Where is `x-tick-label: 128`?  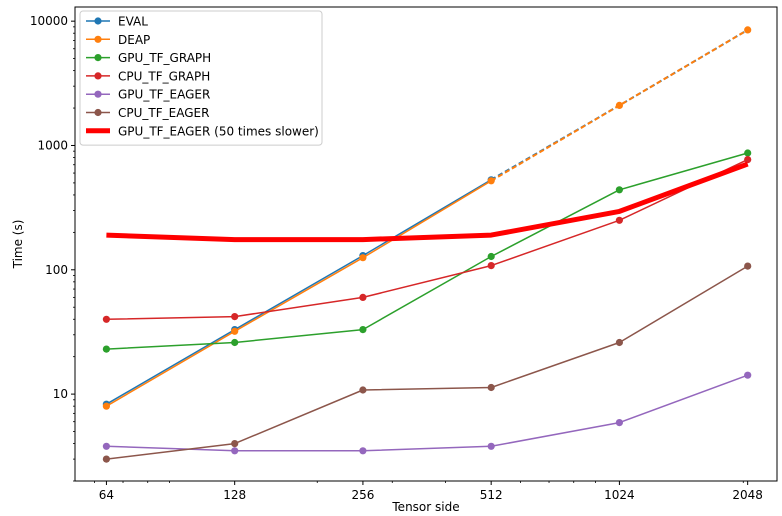
x-tick-label: 128 is located at coordinates (234, 495).